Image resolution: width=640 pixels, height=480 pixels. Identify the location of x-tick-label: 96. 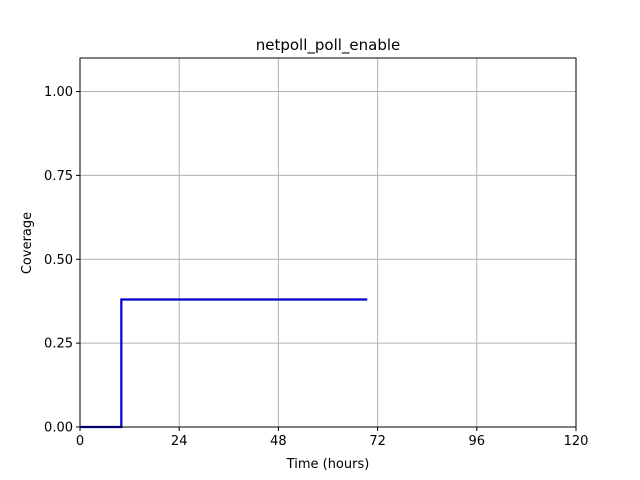
(477, 441).